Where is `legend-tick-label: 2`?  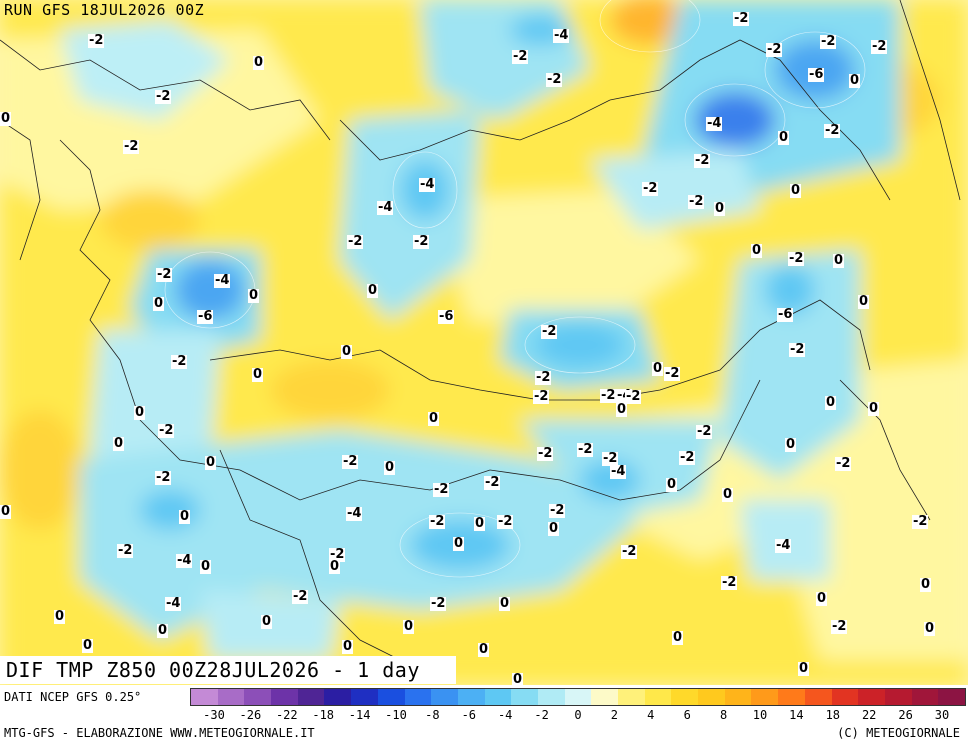 legend-tick-label: 2 is located at coordinates (614, 715).